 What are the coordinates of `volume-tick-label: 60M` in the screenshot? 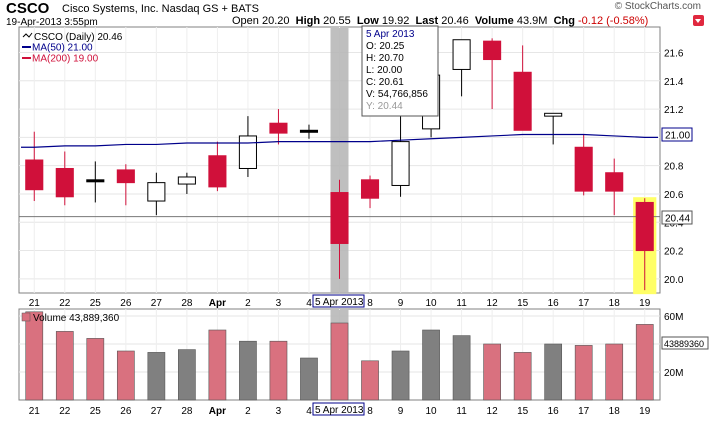 It's located at (673, 317).